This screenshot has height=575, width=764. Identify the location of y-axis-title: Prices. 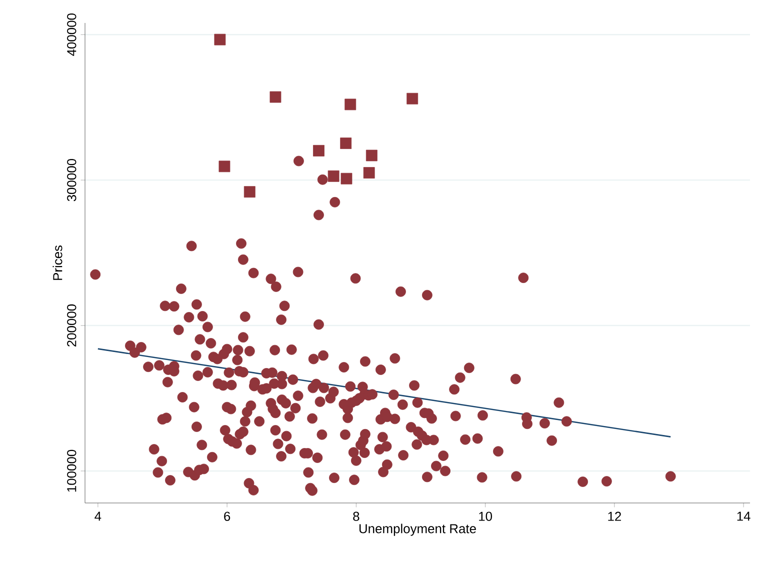
(57, 262).